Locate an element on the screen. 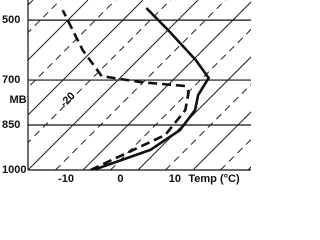 The width and height of the screenshot is (320, 240). y-axis-label: MB is located at coordinates (17, 100).